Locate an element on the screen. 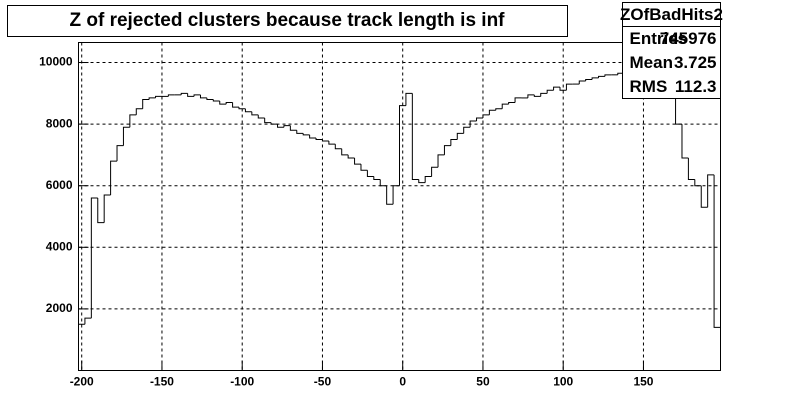 The image size is (799, 412). x-tick-label: 100 is located at coordinates (563, 382).